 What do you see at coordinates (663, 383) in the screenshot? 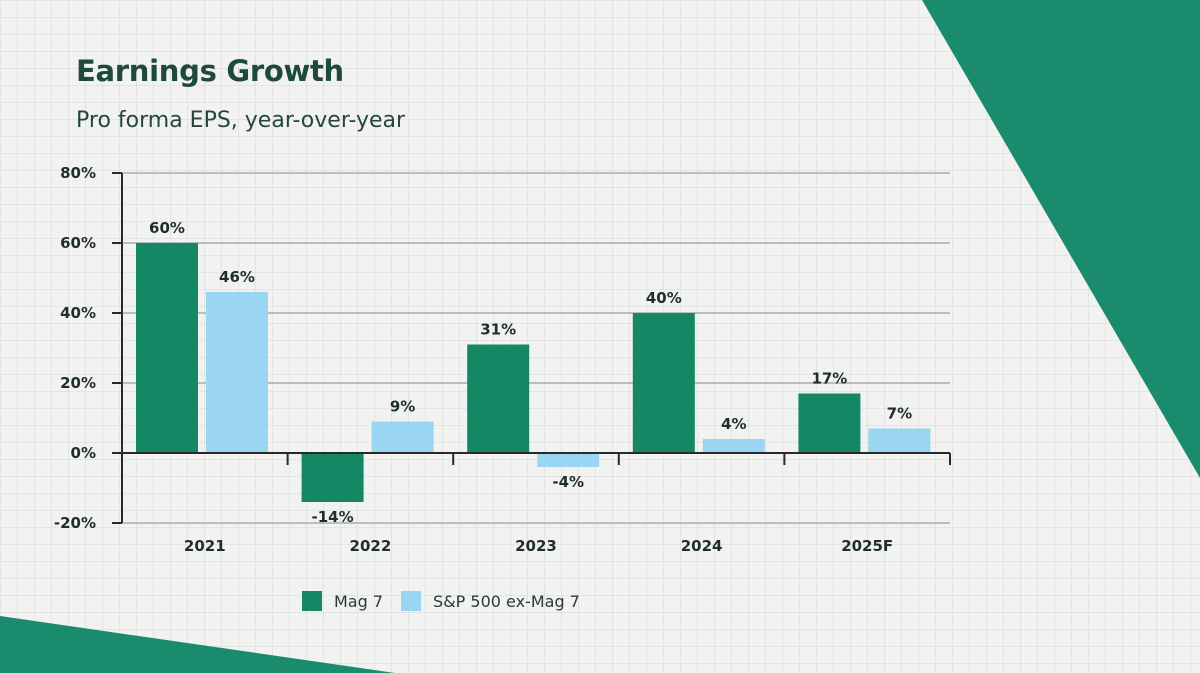
I see `bar-mag7-2024` at bounding box center [663, 383].